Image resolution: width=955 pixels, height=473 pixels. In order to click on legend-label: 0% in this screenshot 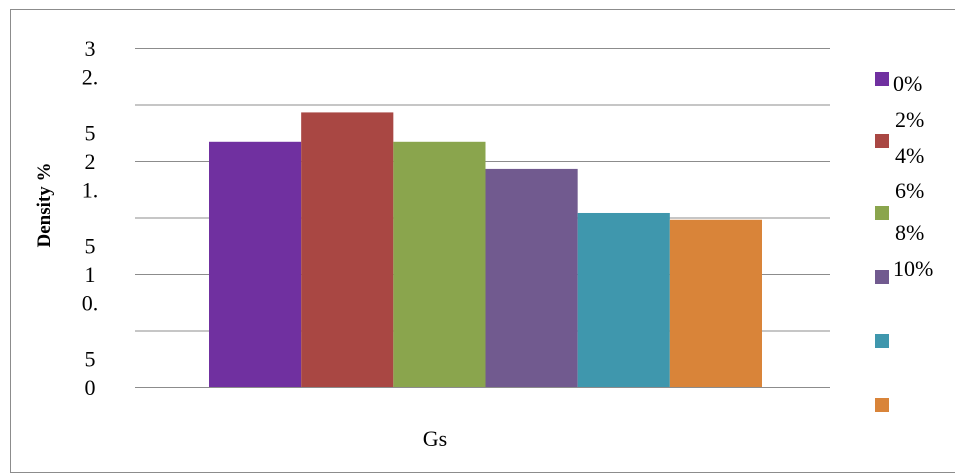, I will do `click(907, 83)`.